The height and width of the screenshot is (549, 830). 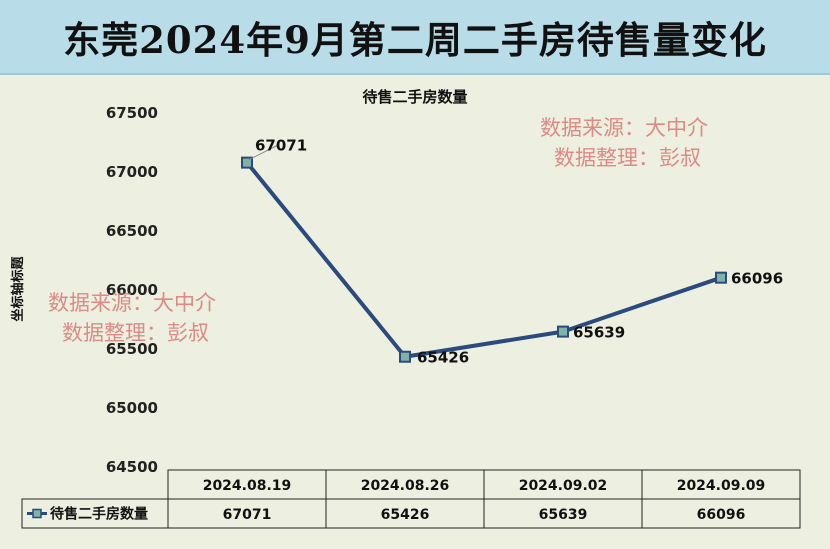 What do you see at coordinates (263, 153) in the screenshot?
I see `data-label-leader` at bounding box center [263, 153].